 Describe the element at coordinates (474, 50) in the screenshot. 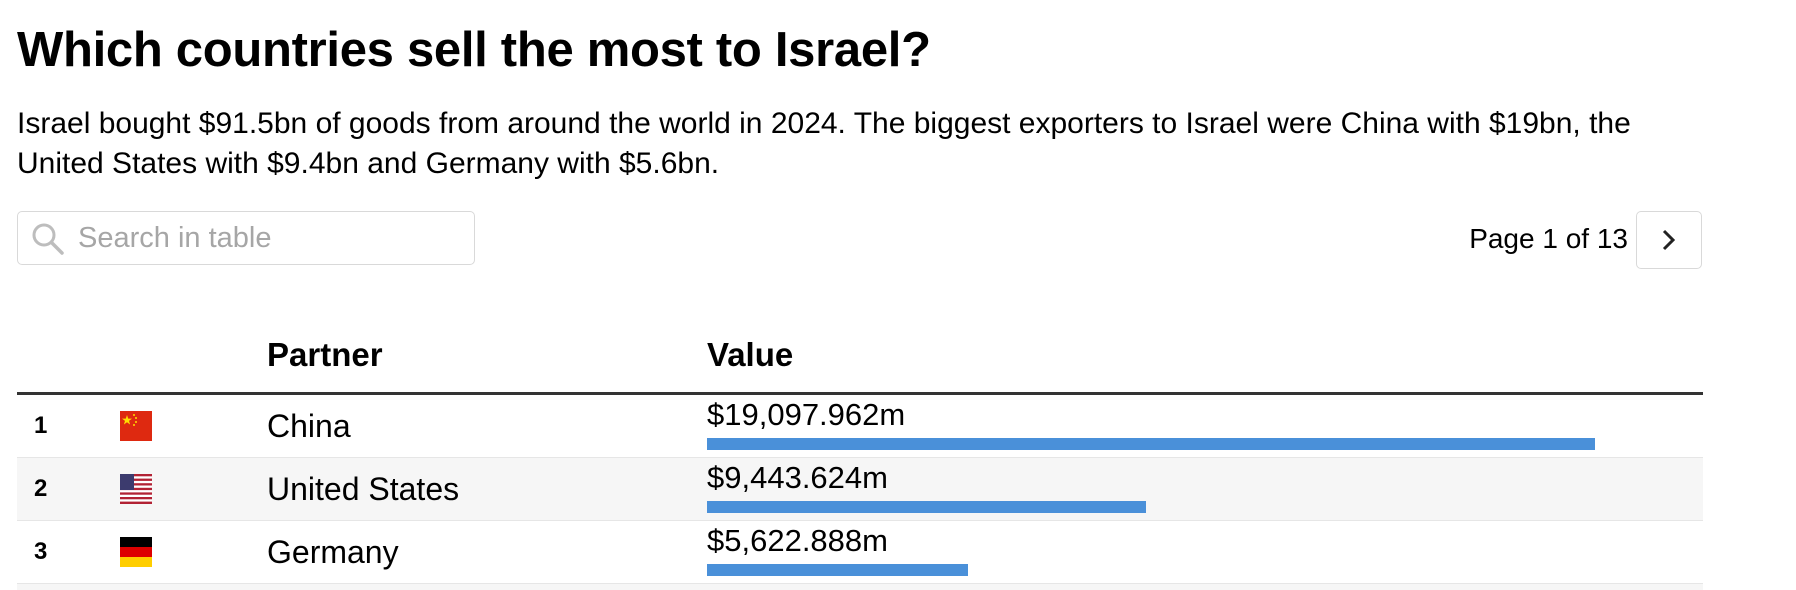

I see `page-title: Which countries sell the most to Israel?` at that location.